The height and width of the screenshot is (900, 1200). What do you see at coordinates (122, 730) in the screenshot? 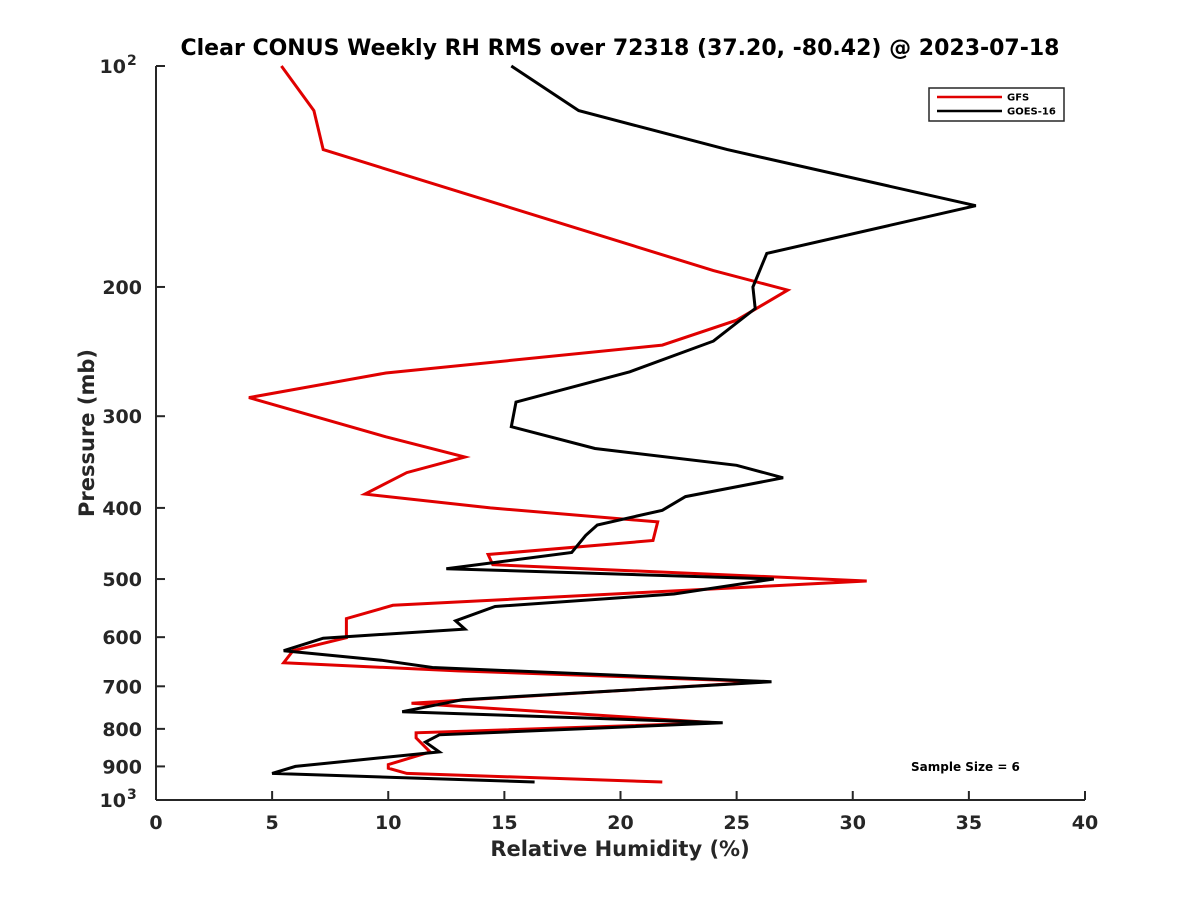
I see `y-tick-label: 800` at bounding box center [122, 730].